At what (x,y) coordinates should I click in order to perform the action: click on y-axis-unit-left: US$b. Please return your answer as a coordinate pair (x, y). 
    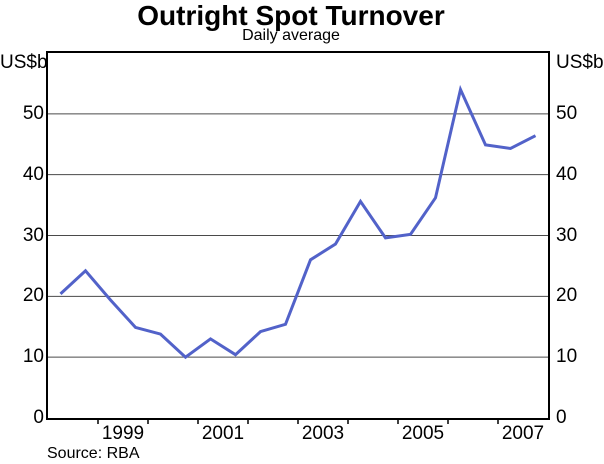
    Looking at the image, I should click on (24, 62).